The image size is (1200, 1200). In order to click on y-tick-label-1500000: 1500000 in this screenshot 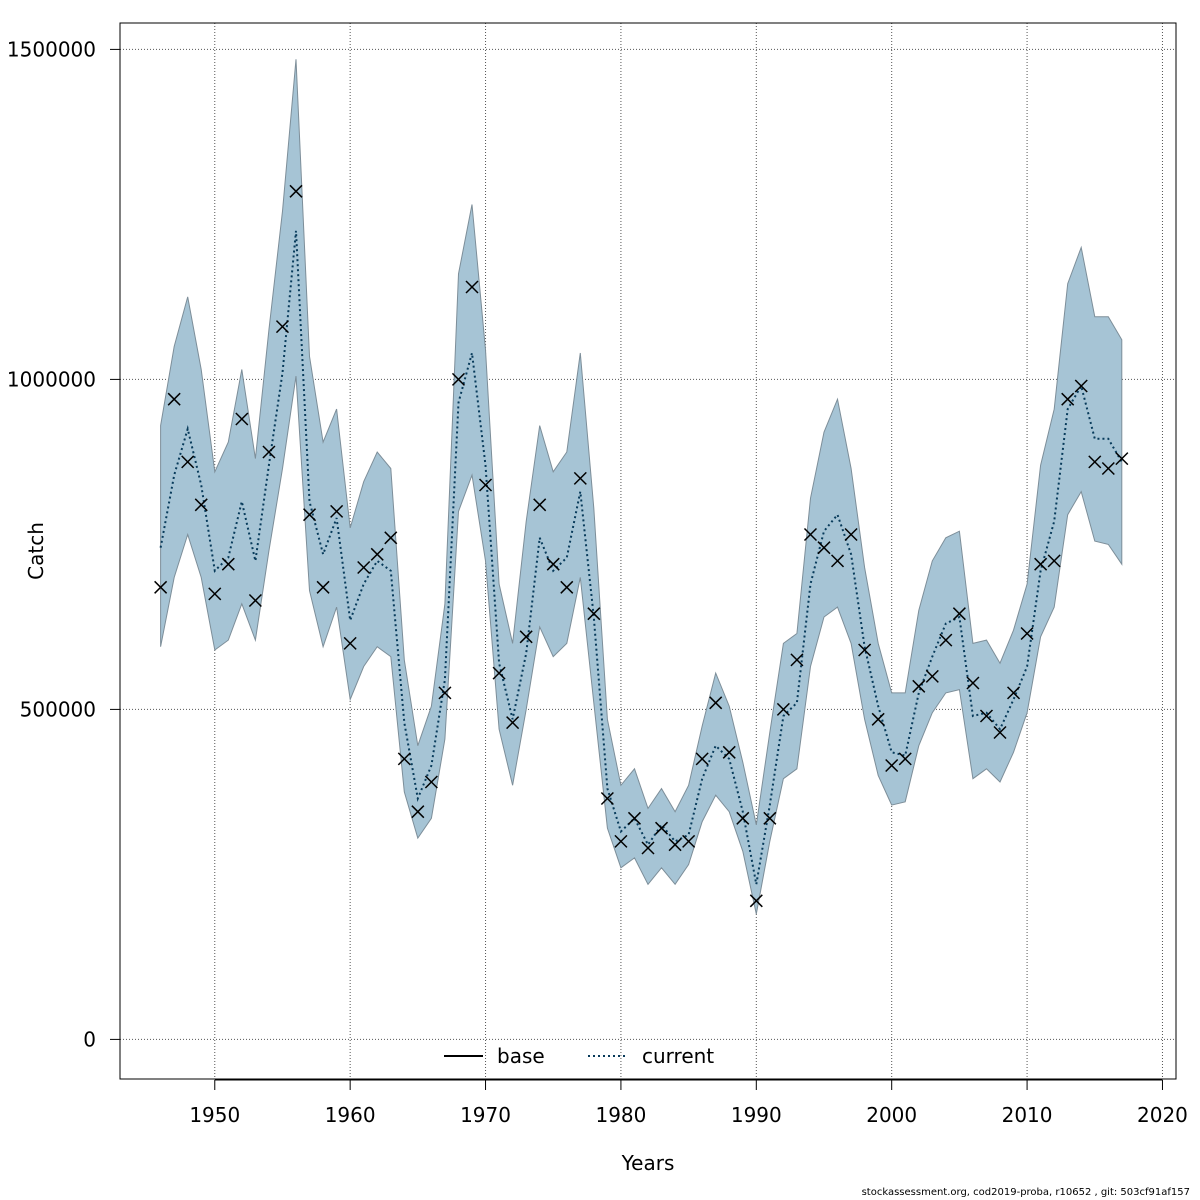, I will do `click(51, 49)`.